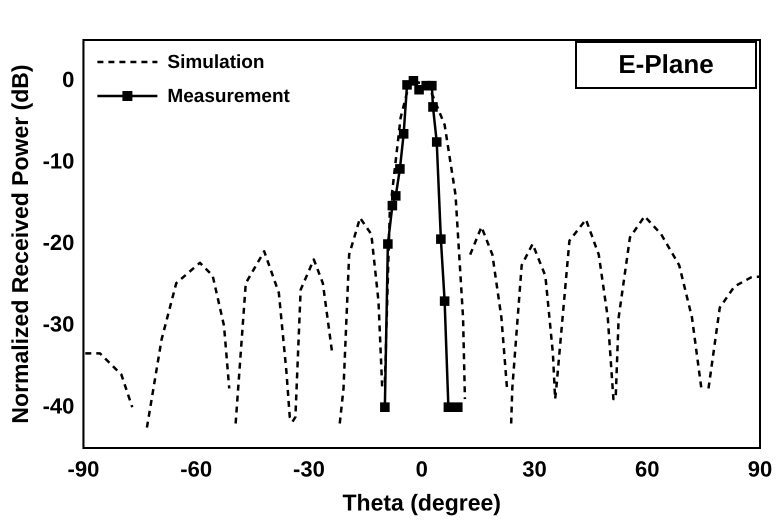 The height and width of the screenshot is (526, 784). I want to click on x-axis-title: Theta (degree), so click(421, 503).